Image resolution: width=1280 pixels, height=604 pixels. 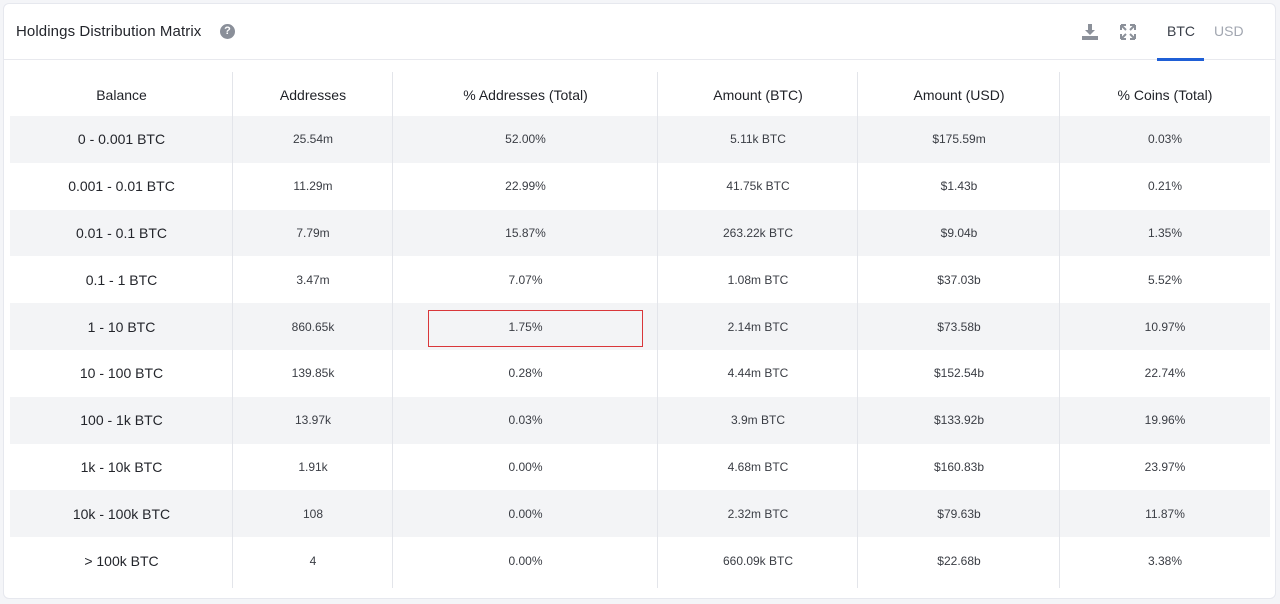 I want to click on cell-pct-coins: 22.74%, so click(x=1165, y=373).